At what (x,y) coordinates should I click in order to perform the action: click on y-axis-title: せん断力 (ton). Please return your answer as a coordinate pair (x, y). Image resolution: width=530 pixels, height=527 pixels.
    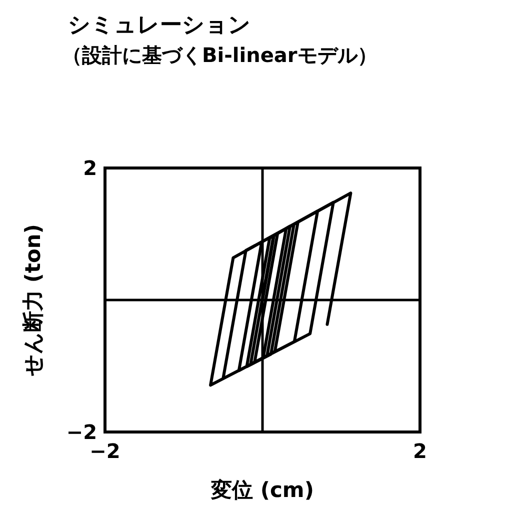
    Looking at the image, I should click on (33, 300).